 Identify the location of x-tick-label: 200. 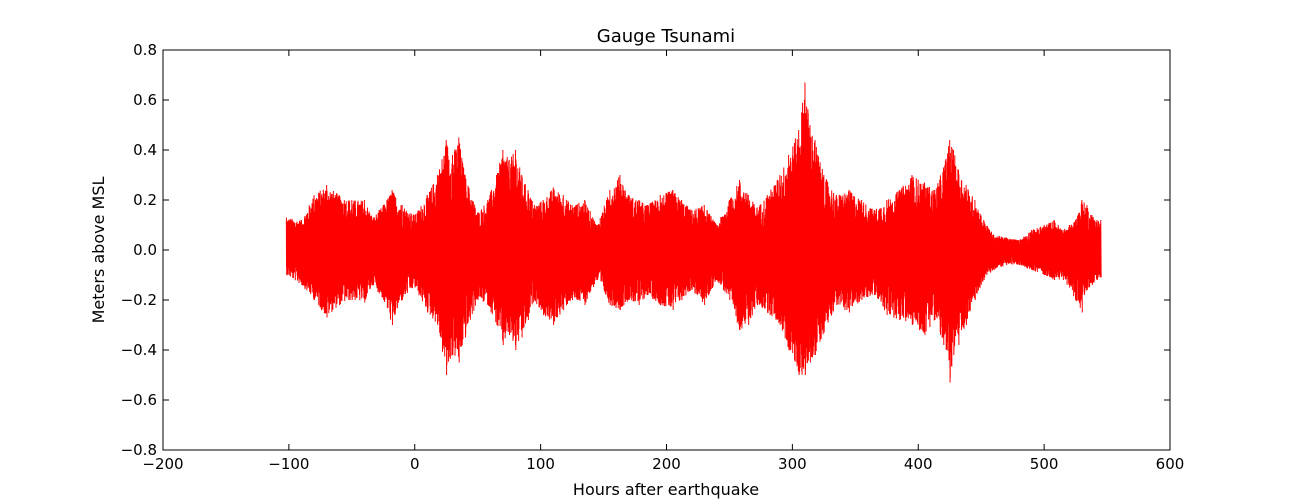
(666, 464).